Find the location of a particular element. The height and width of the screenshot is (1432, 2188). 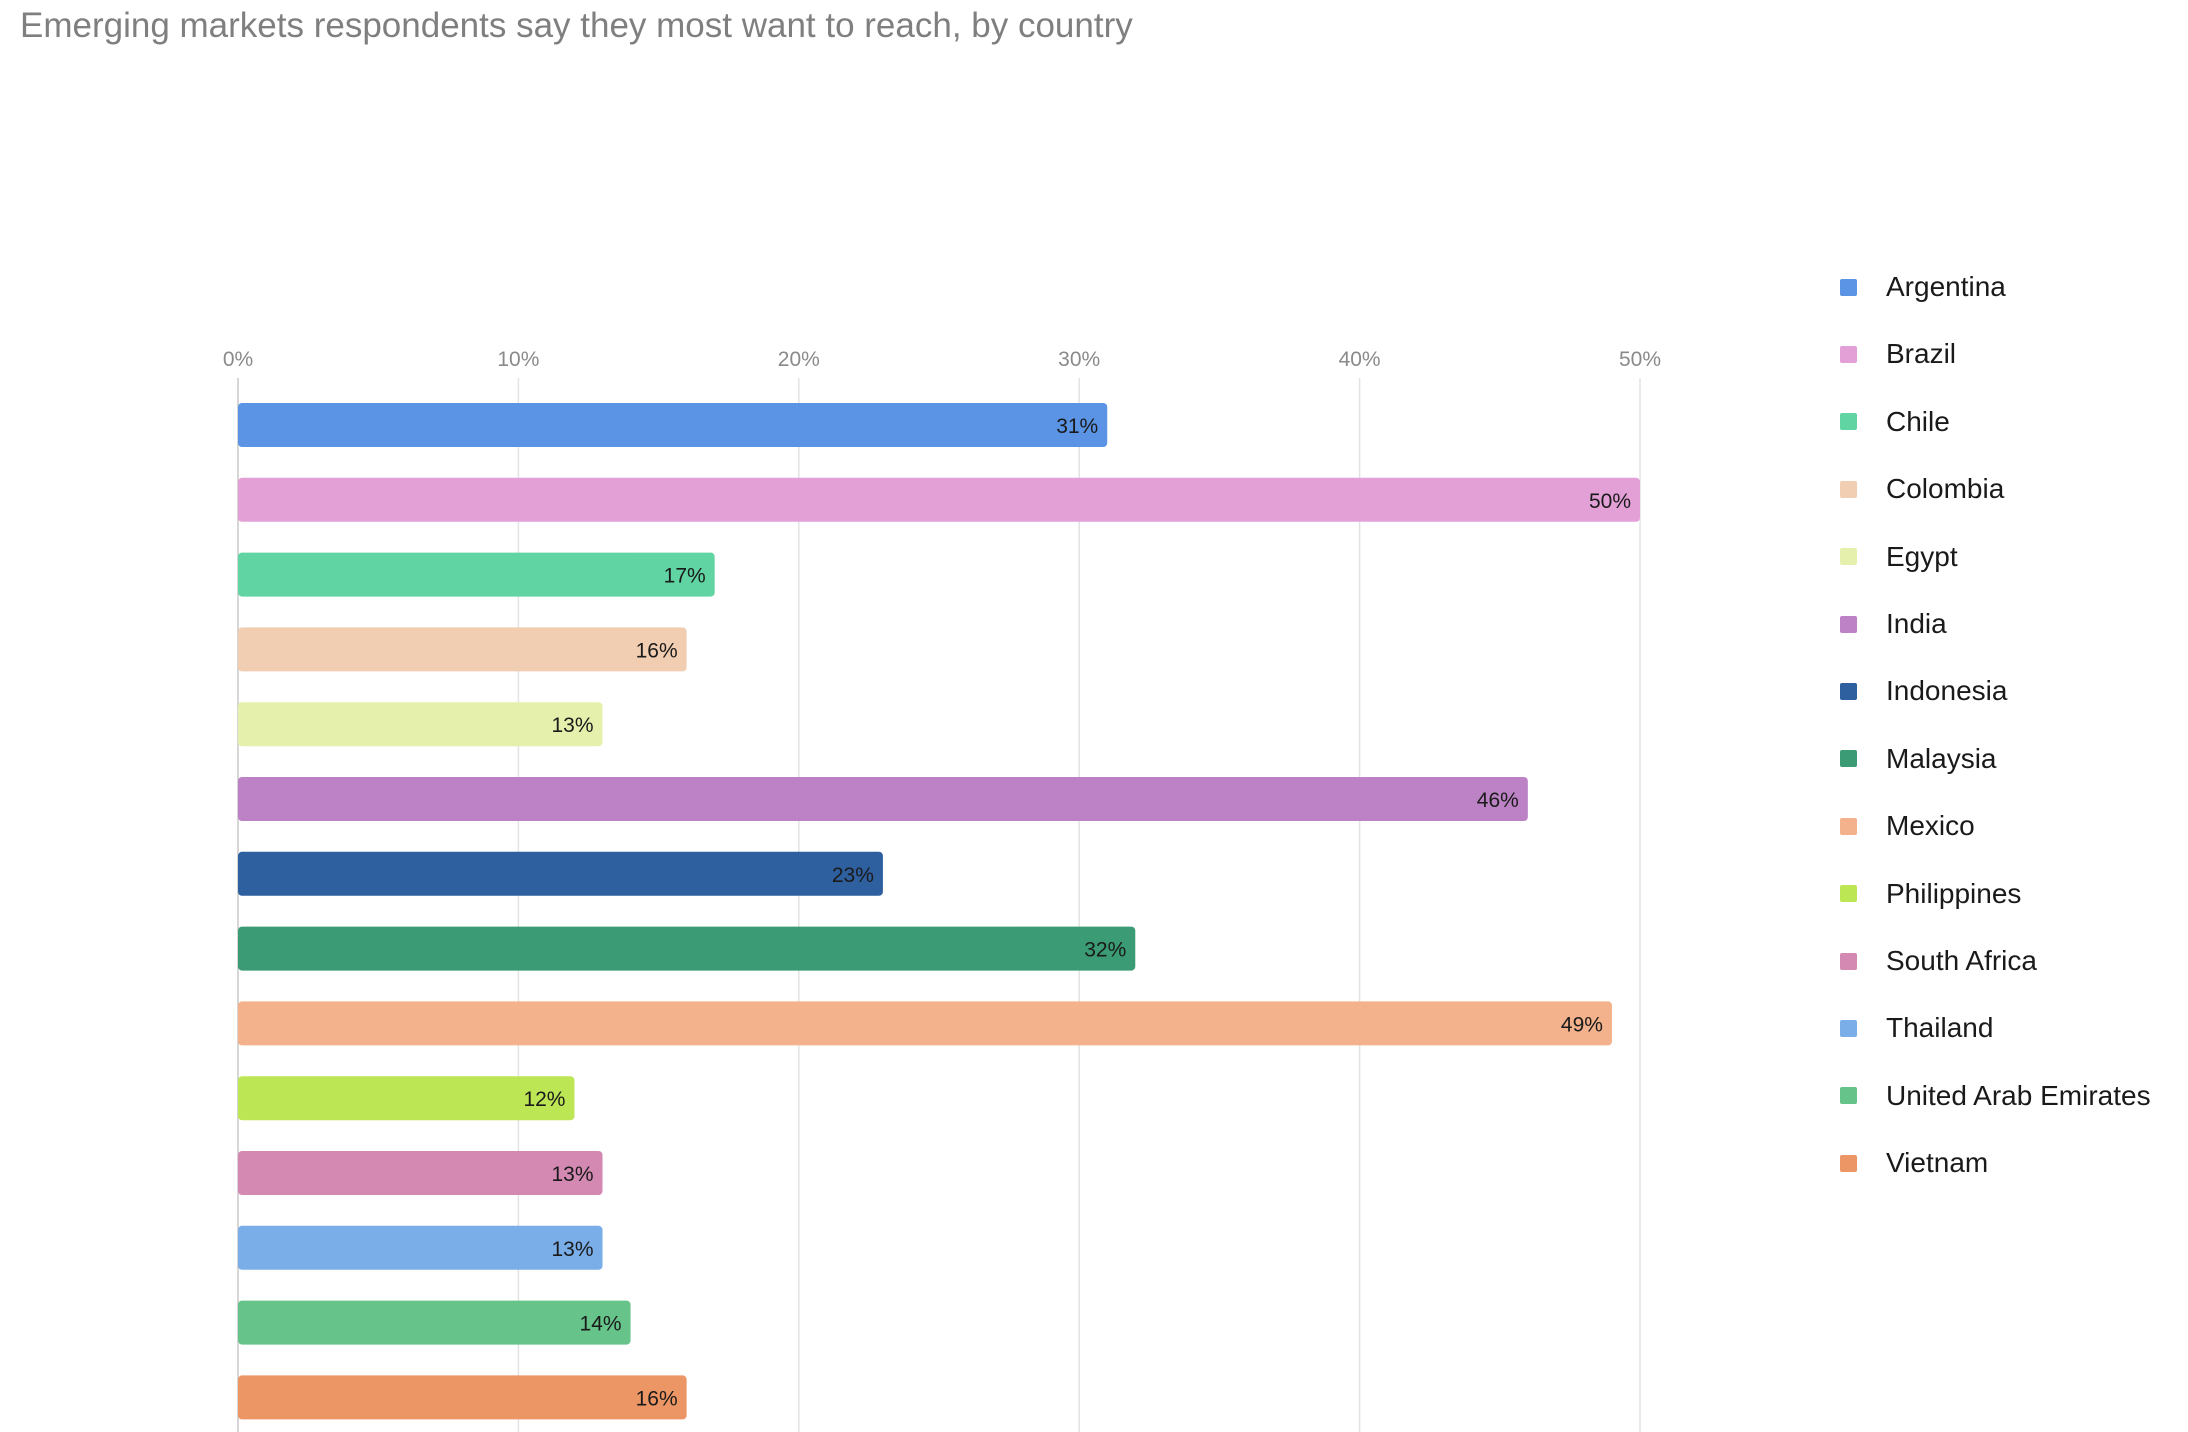

legend-label: Philippines is located at coordinates (1954, 893).